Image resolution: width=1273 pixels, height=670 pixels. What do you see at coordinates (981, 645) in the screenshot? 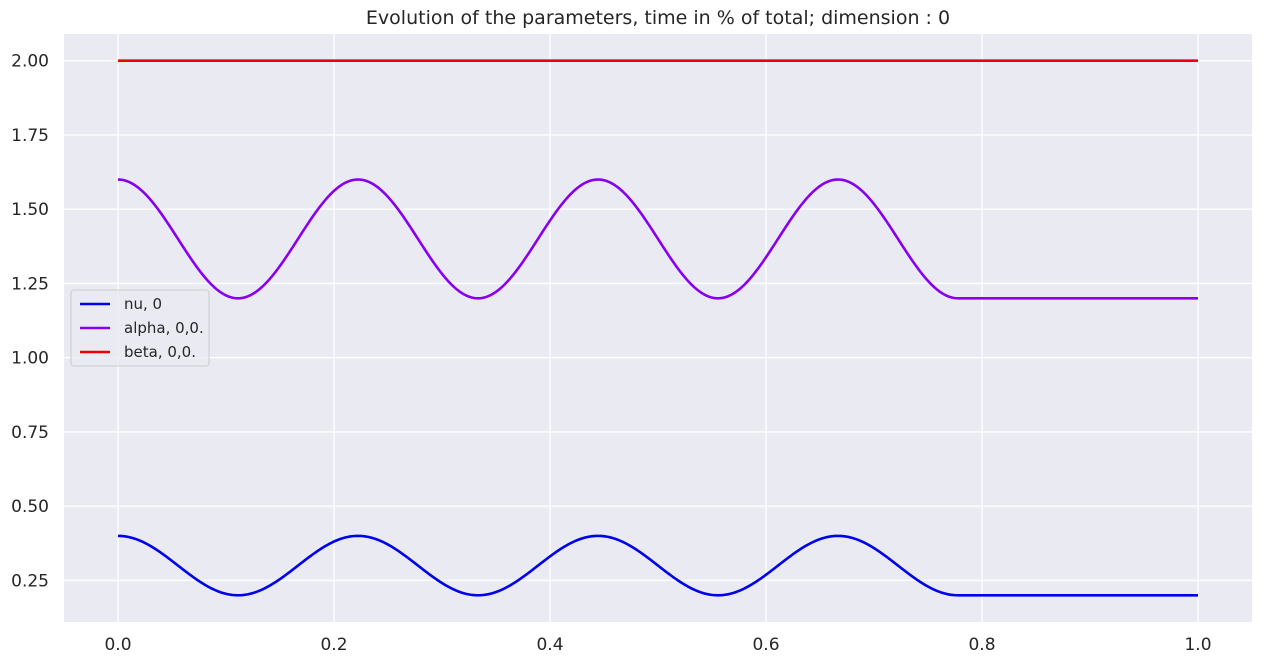
I see `x-tick-label: 0.8` at bounding box center [981, 645].